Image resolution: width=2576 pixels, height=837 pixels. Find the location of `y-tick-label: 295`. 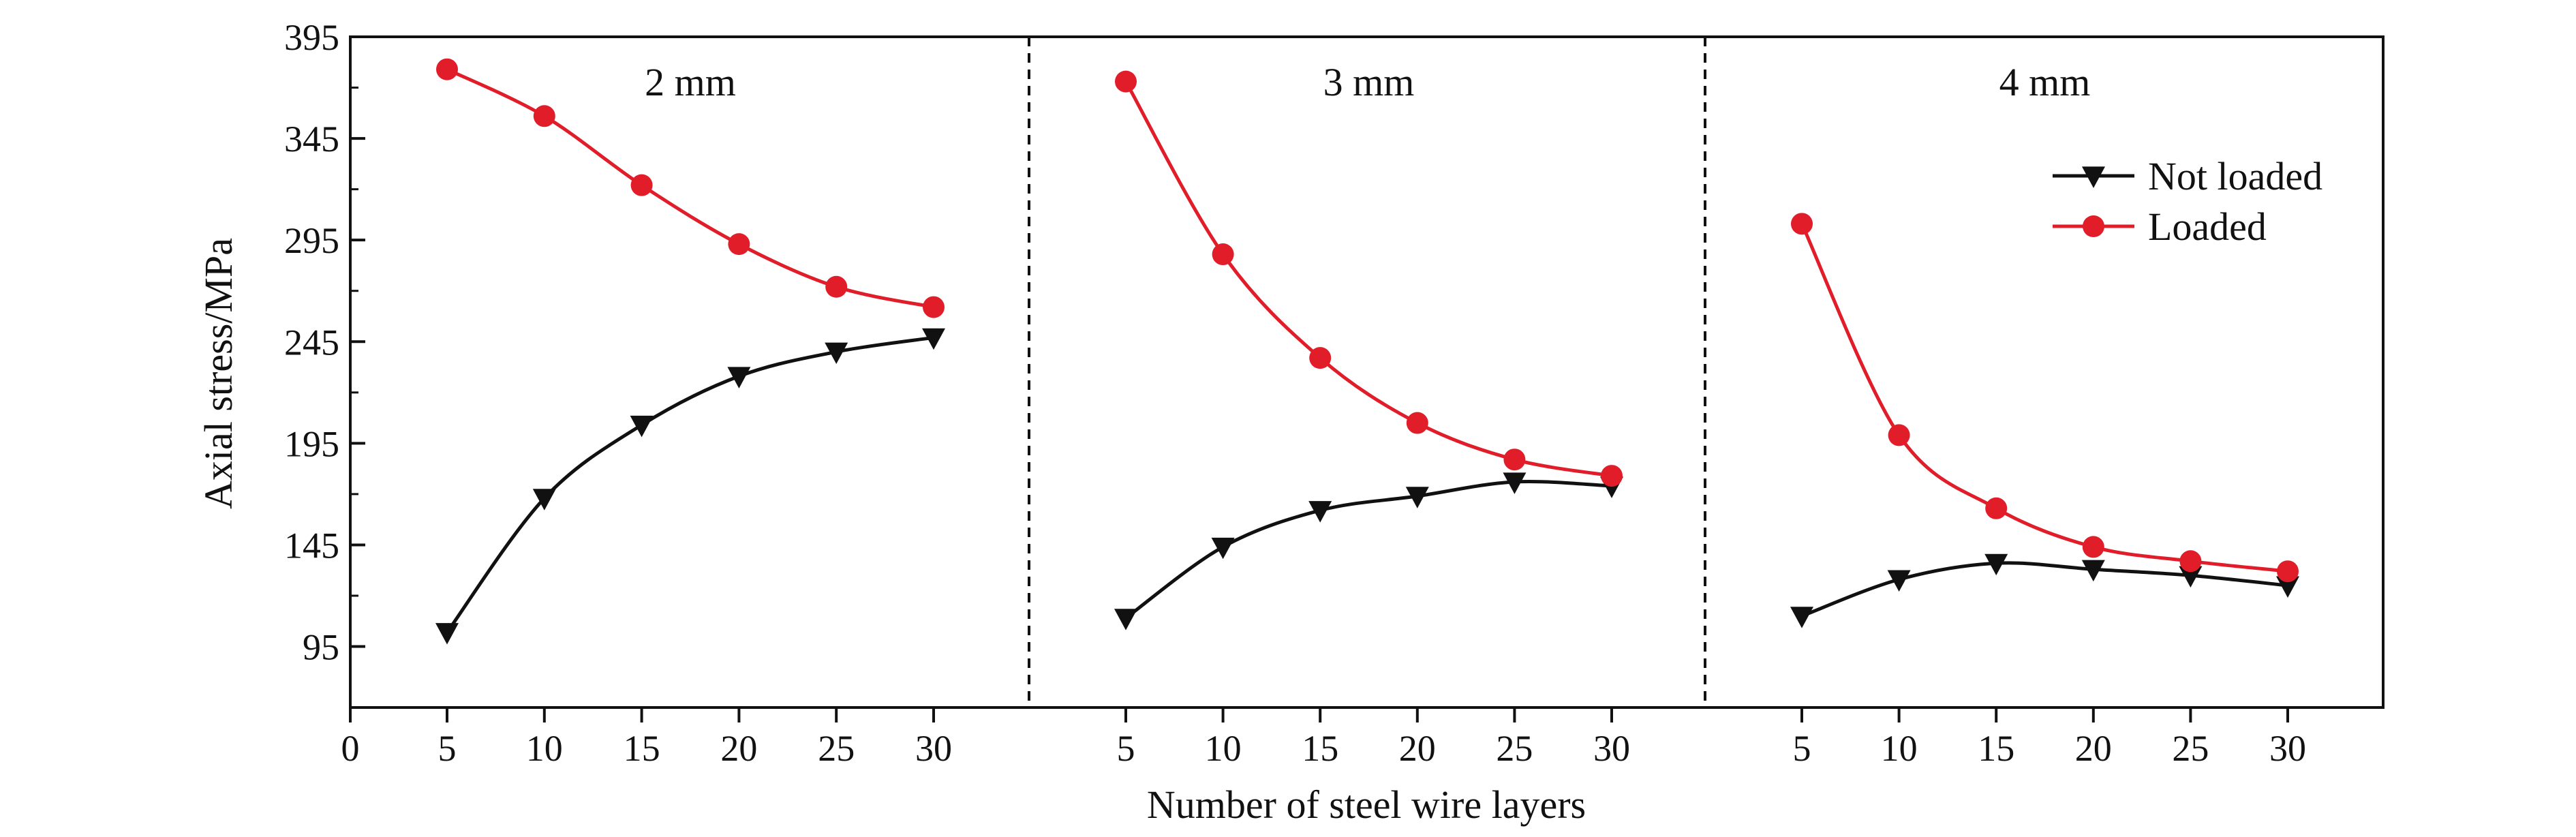

y-tick-label: 295 is located at coordinates (311, 240).